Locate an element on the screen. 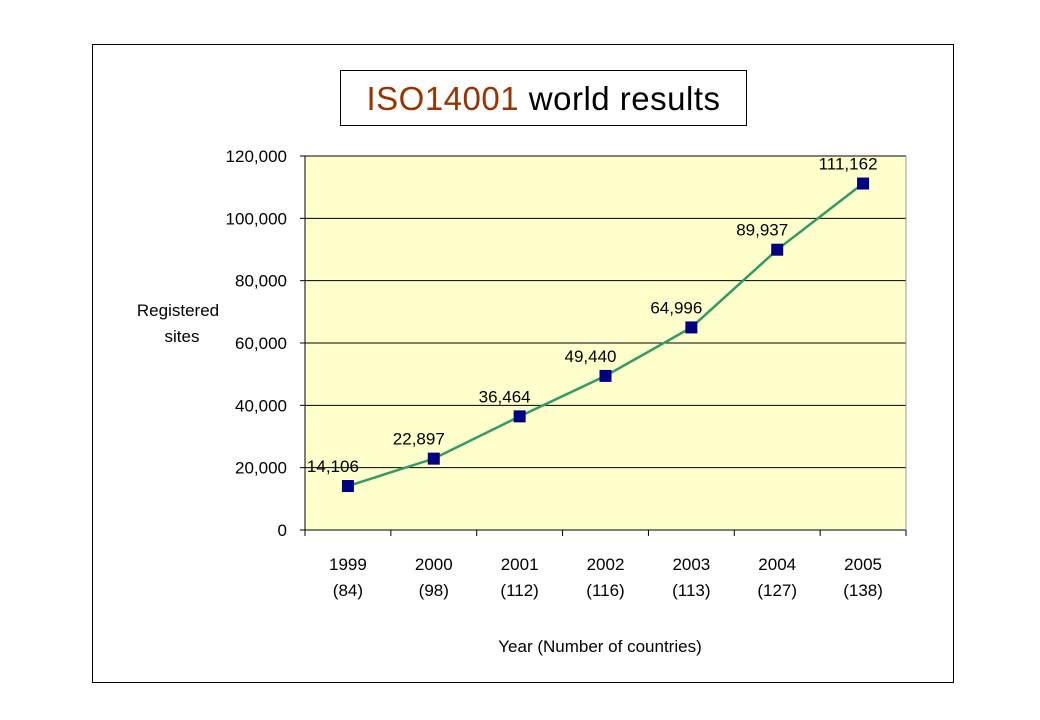  y-tick-label: 20,000 is located at coordinates (261, 468).